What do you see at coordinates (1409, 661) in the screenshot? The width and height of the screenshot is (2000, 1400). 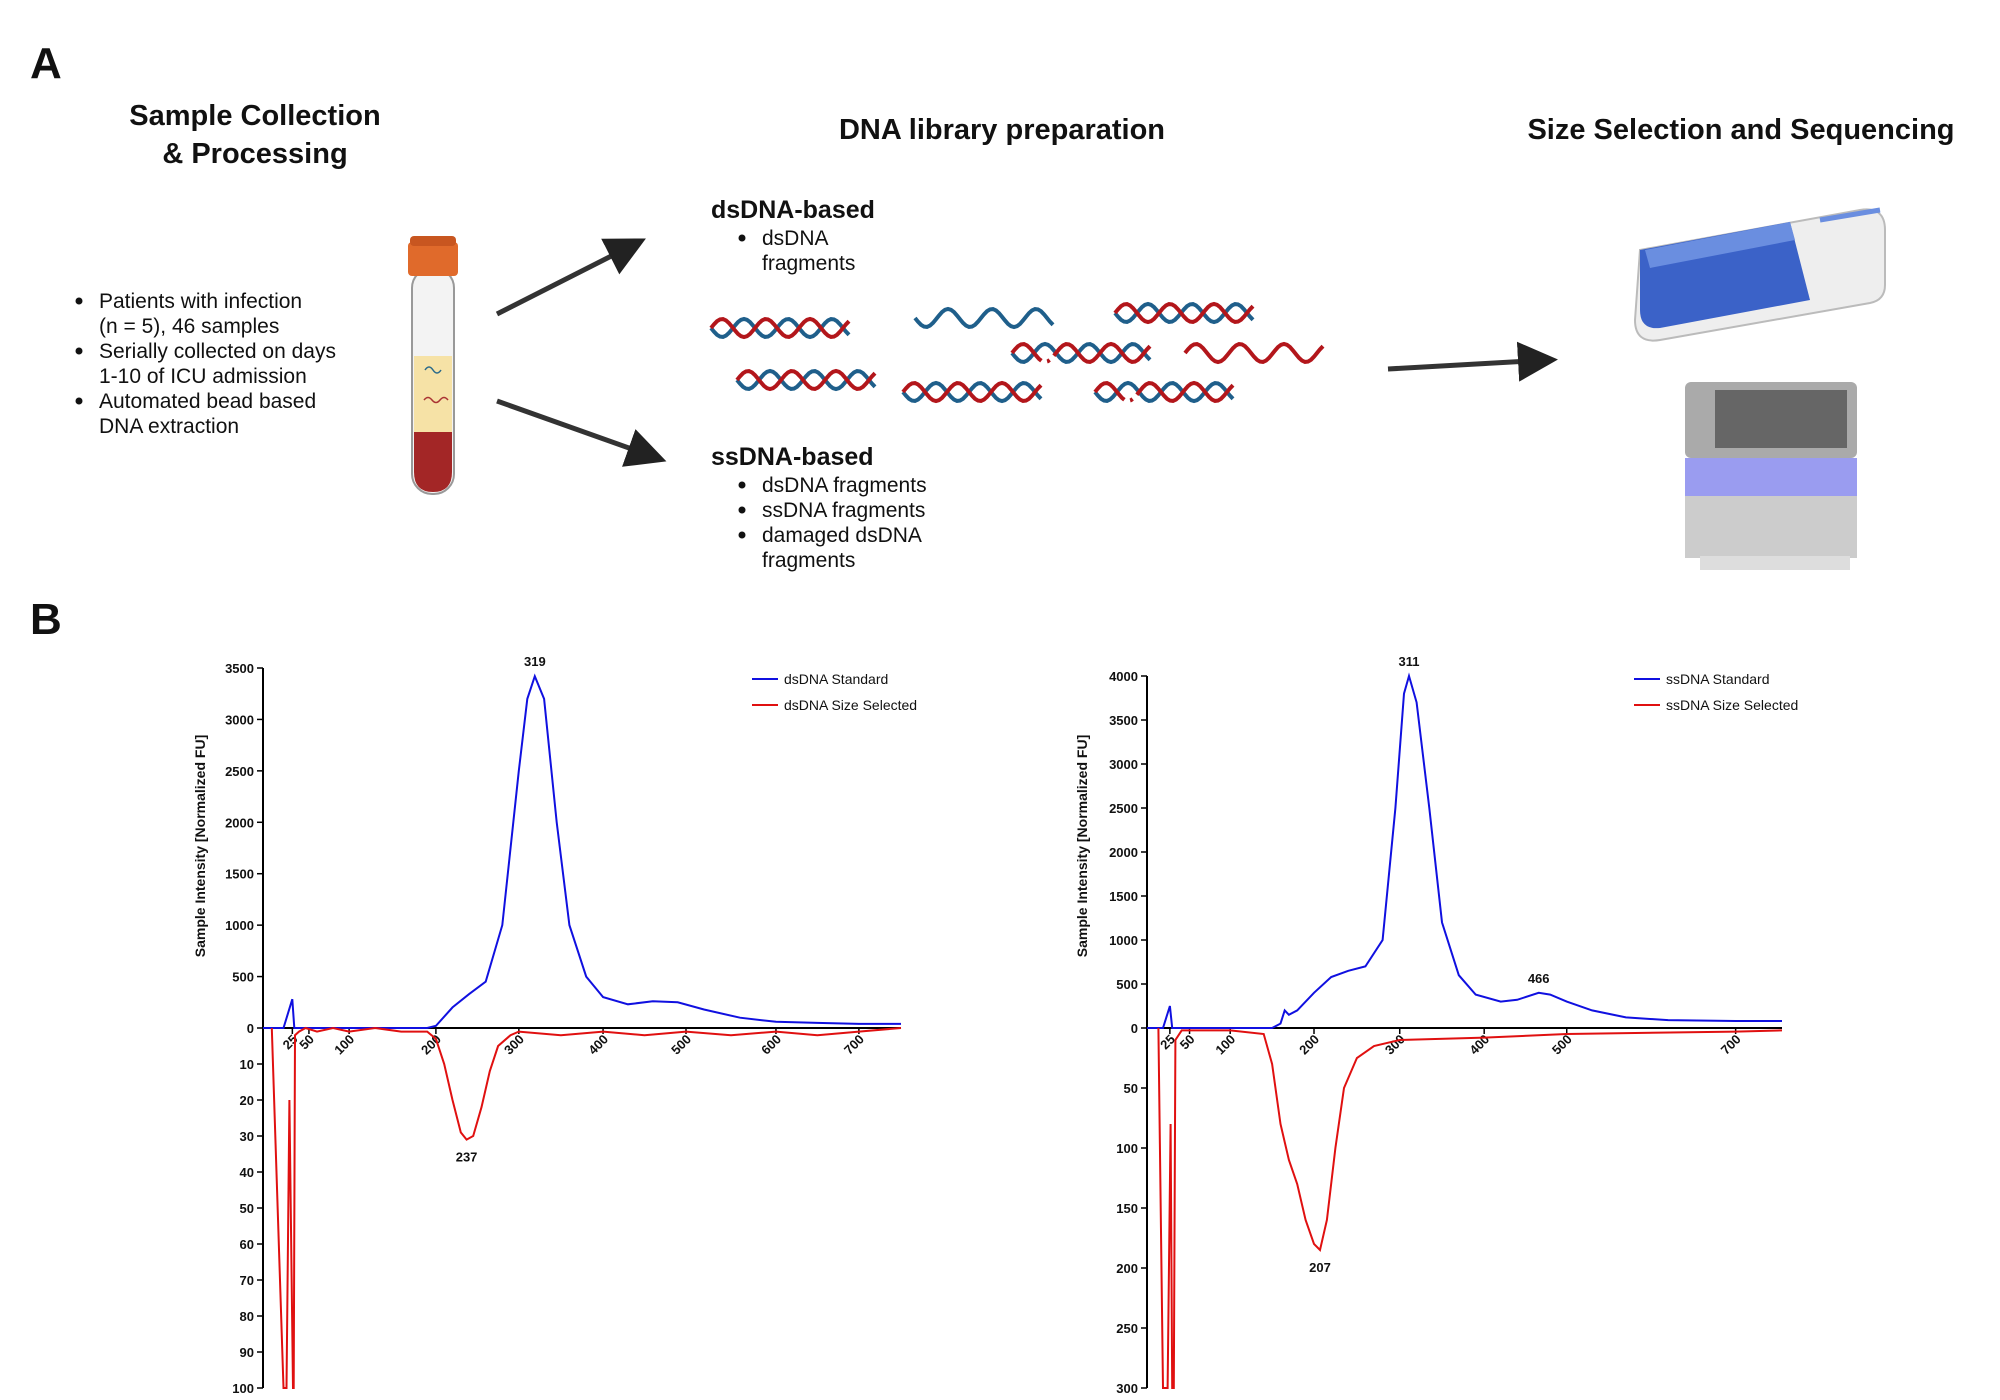 I see `peak-label: 311` at bounding box center [1409, 661].